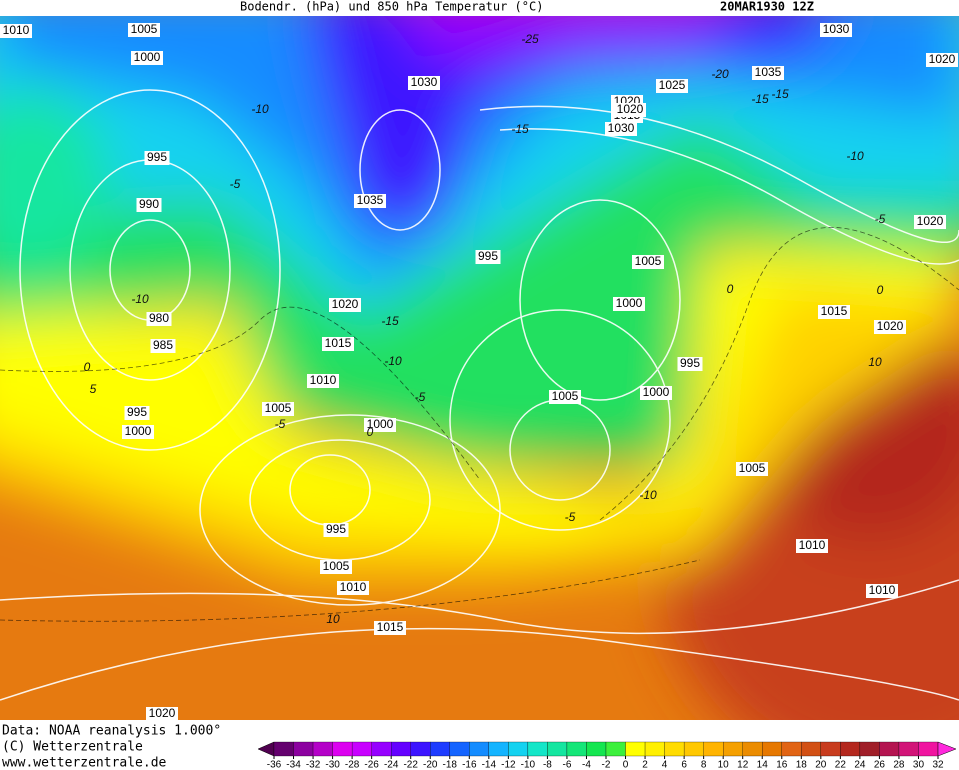  Describe the element at coordinates (665, 765) in the screenshot. I see `legend-tick-label: 4` at that location.